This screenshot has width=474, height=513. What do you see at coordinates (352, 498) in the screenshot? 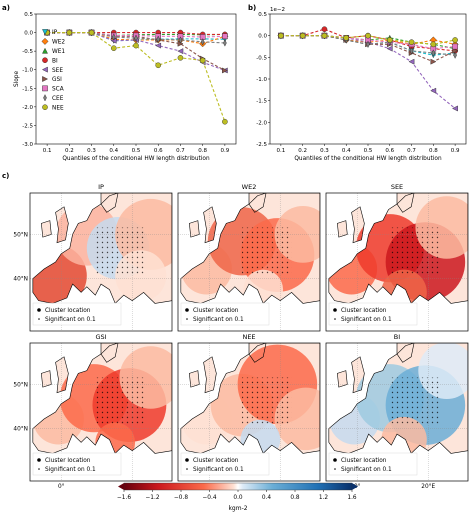
I see `colorbar-tick-label: 1.6` at bounding box center [352, 498].